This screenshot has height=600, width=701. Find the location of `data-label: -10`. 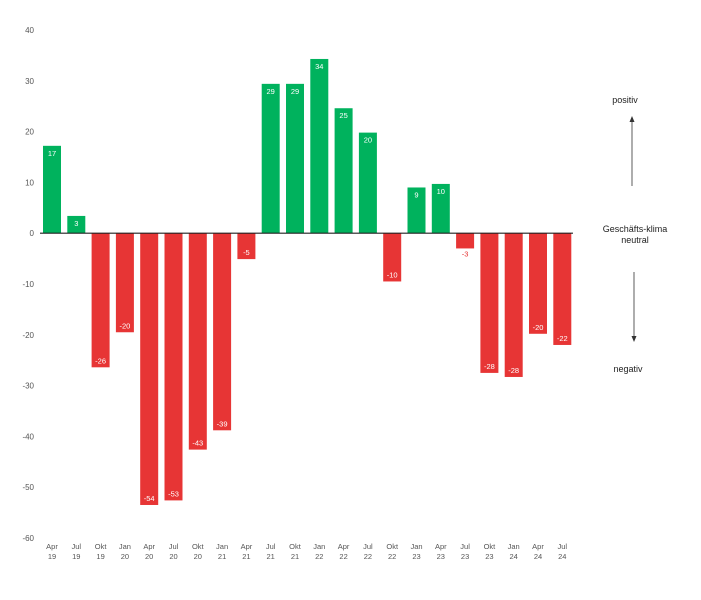

data-label: -10 is located at coordinates (392, 274).